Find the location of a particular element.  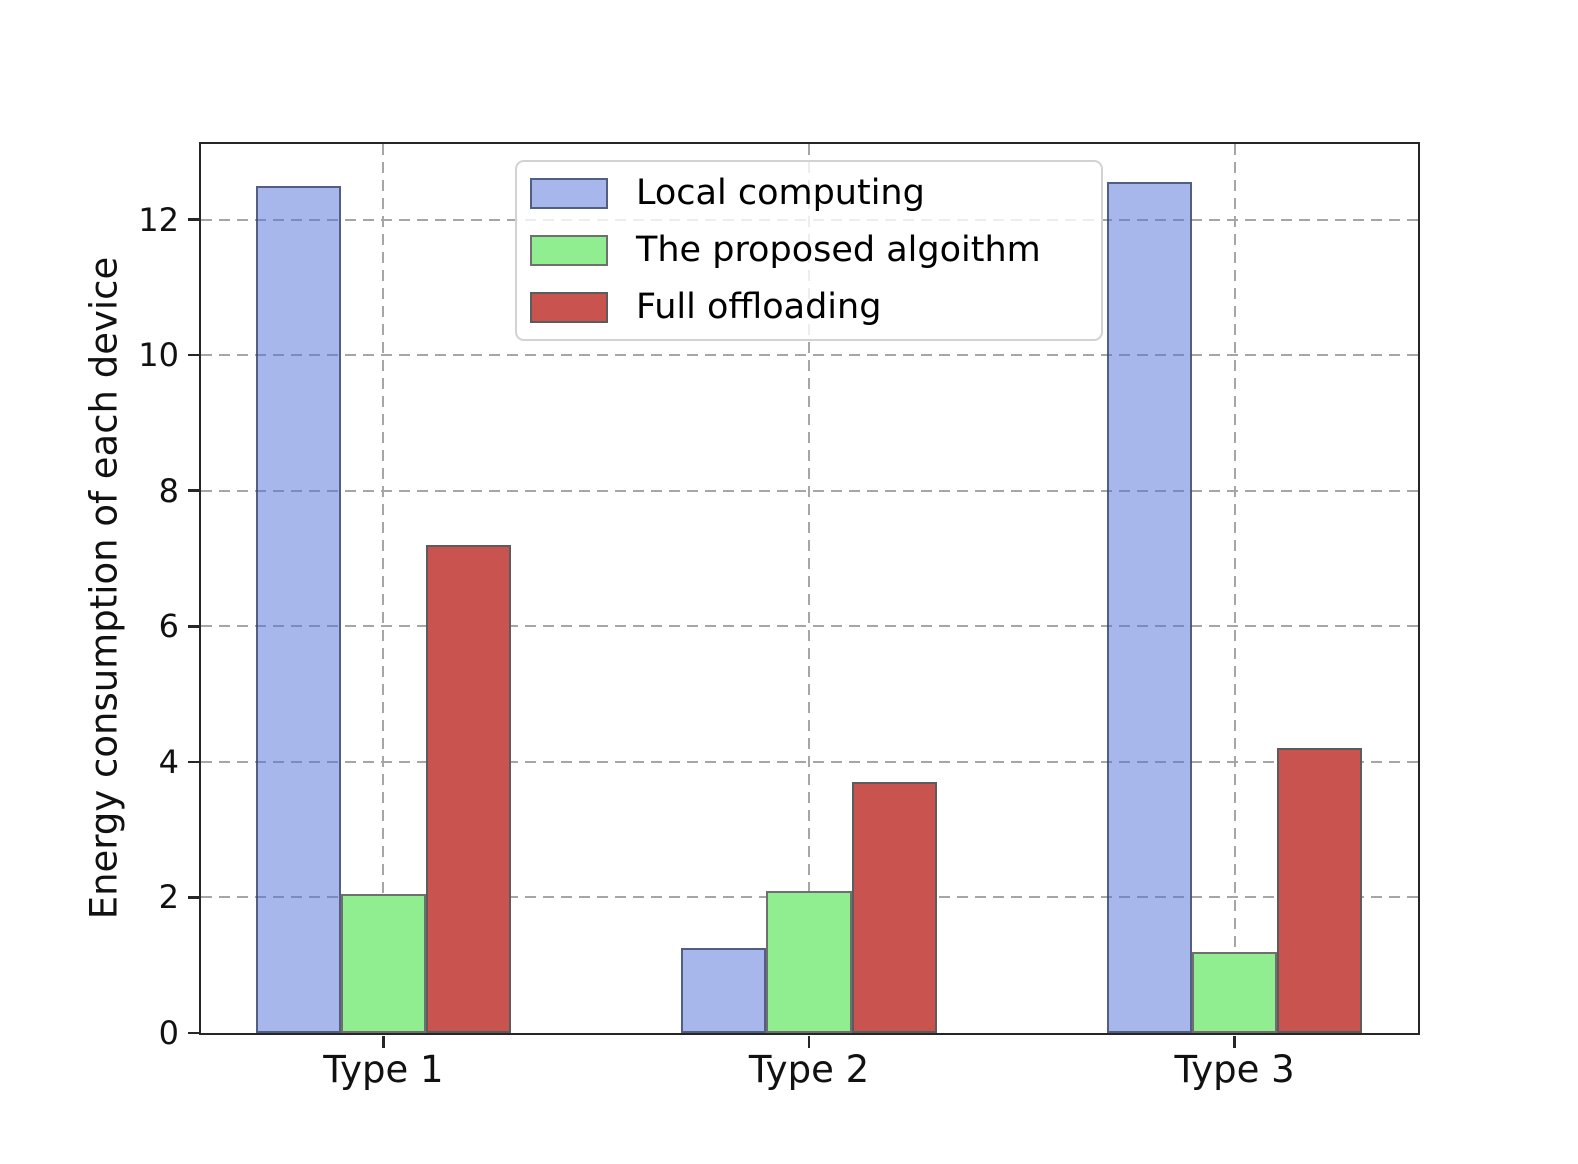

y-tick-label-0: 0 is located at coordinates (168, 1033).